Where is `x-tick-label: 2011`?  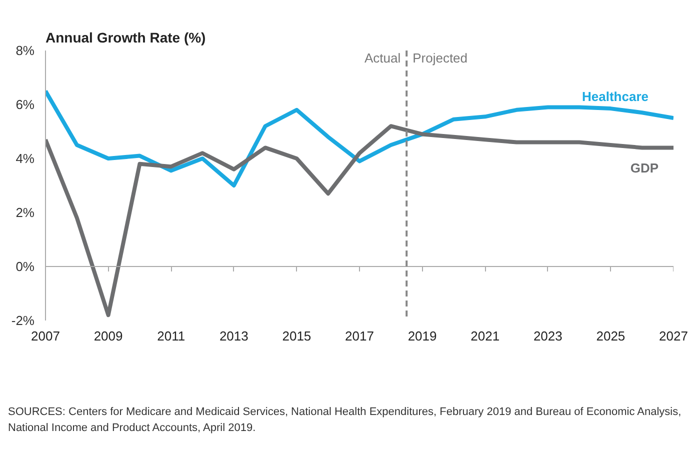
x-tick-label: 2011 is located at coordinates (171, 336).